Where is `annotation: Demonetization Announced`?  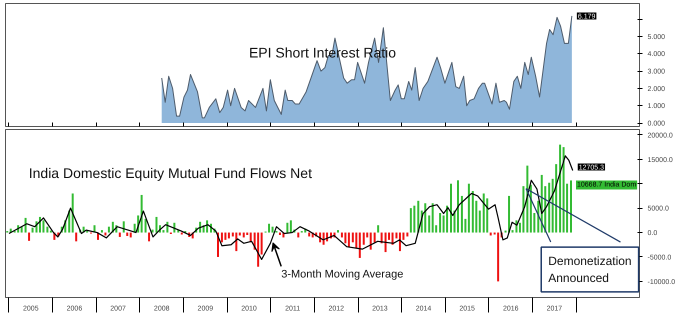
annotation: Demonetization Announced is located at coordinates (590, 269).